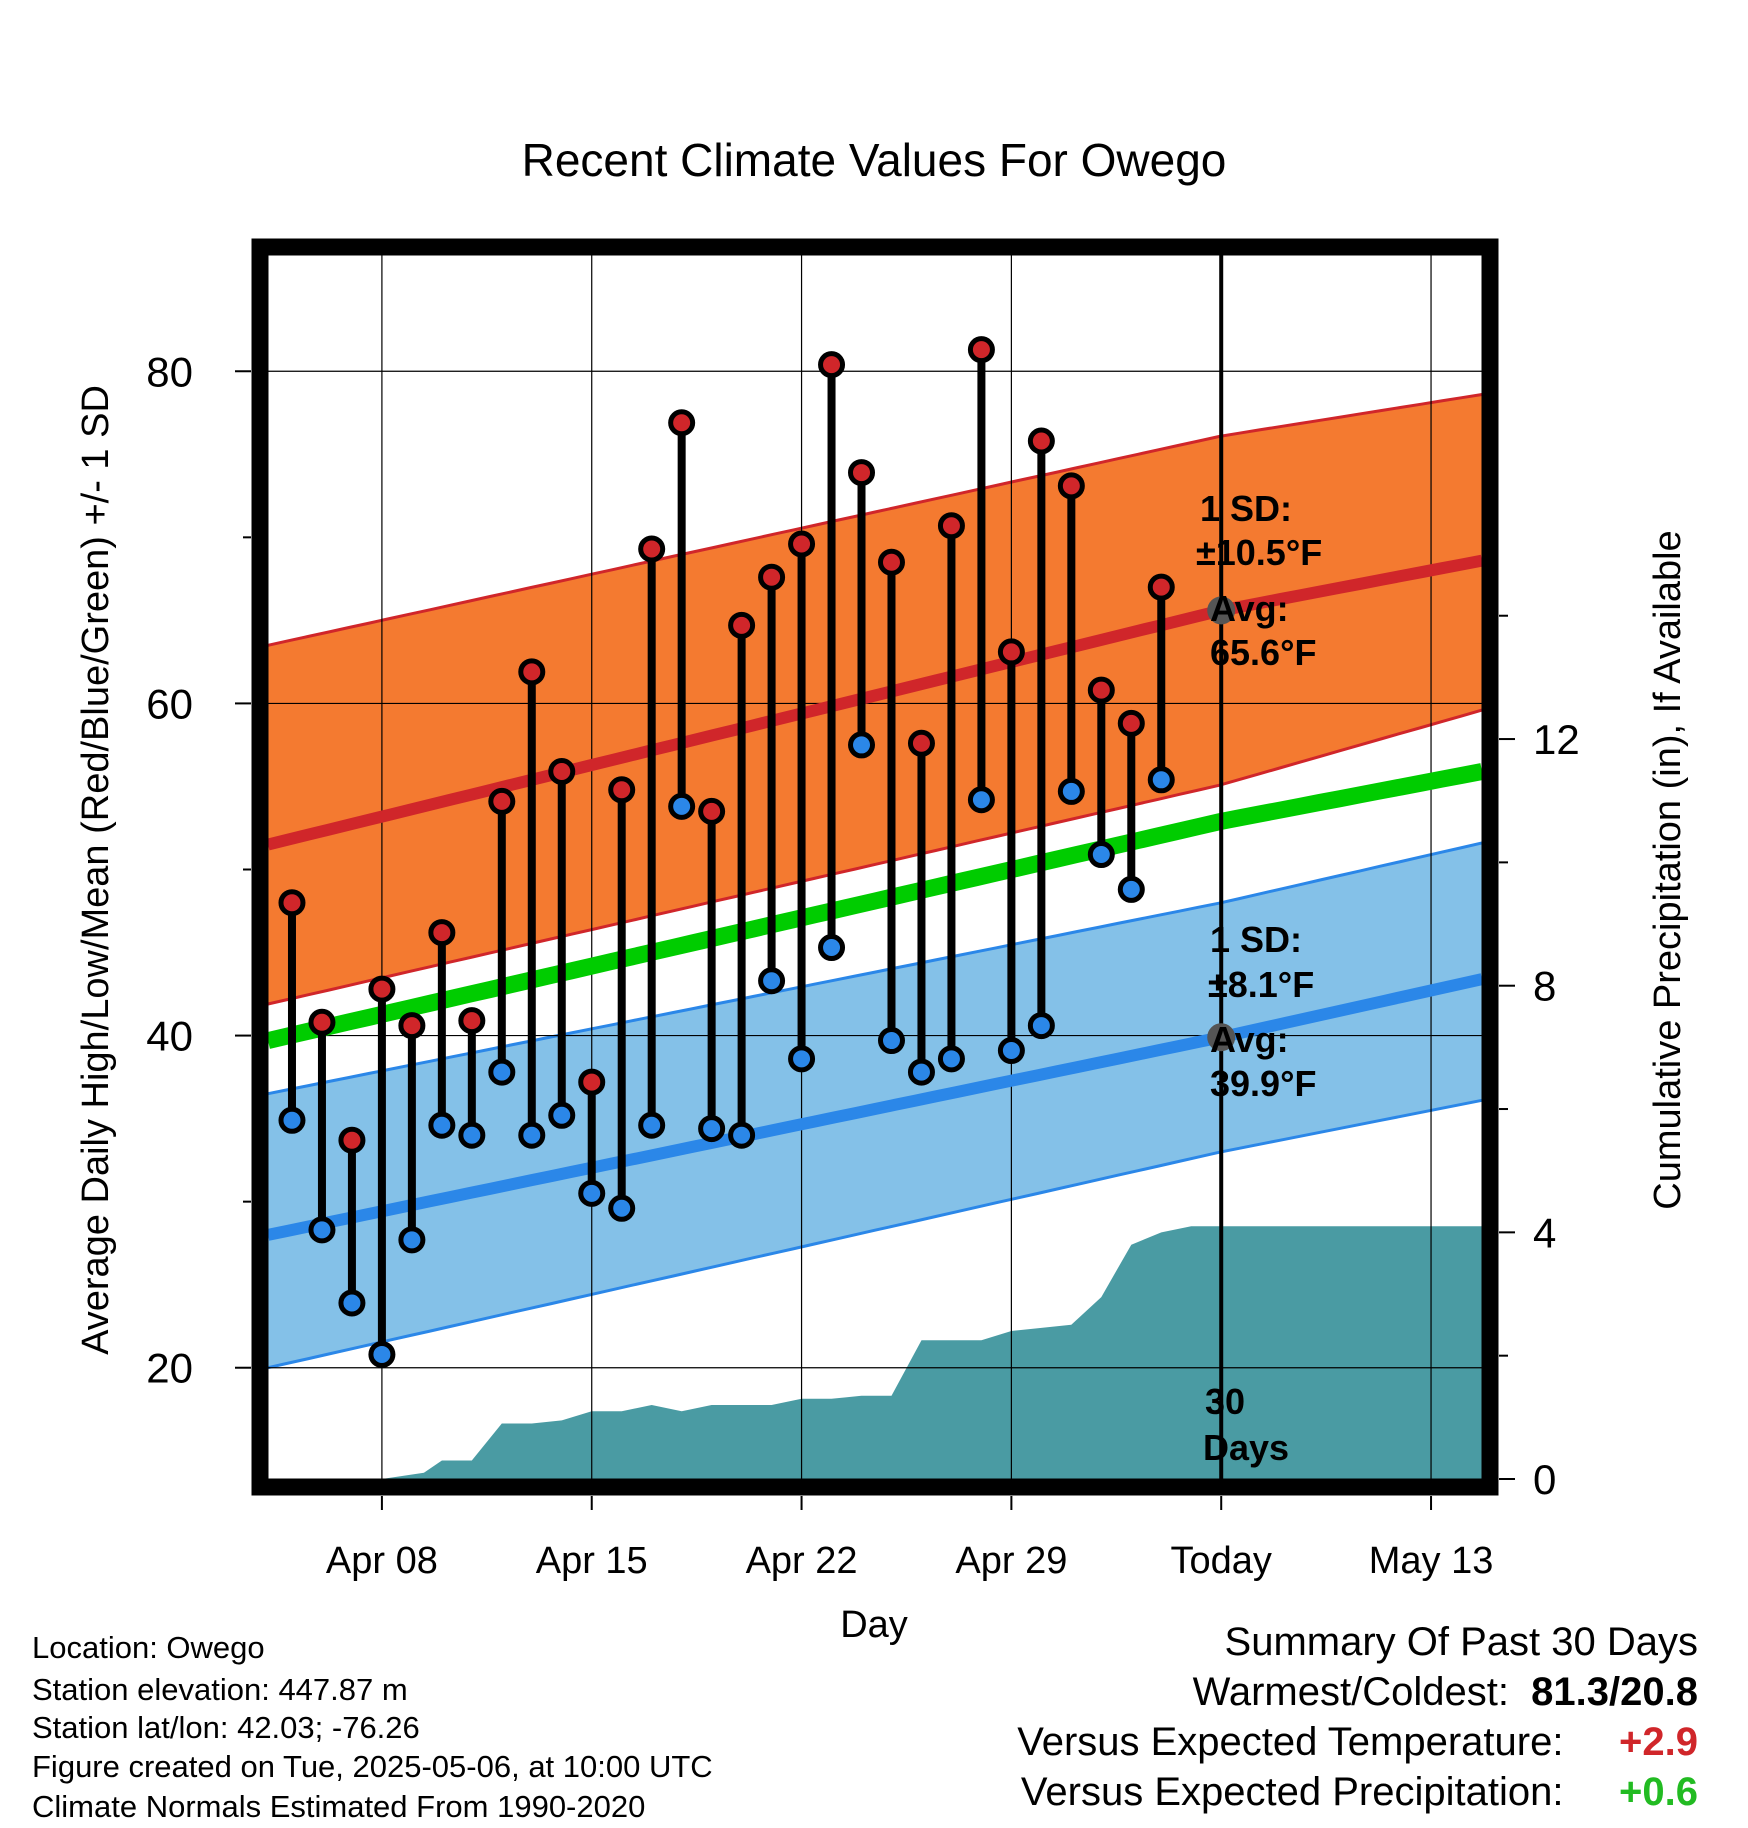 This screenshot has width=1748, height=1828. What do you see at coordinates (802, 1561) in the screenshot?
I see `x-tick-label: Apr 22` at bounding box center [802, 1561].